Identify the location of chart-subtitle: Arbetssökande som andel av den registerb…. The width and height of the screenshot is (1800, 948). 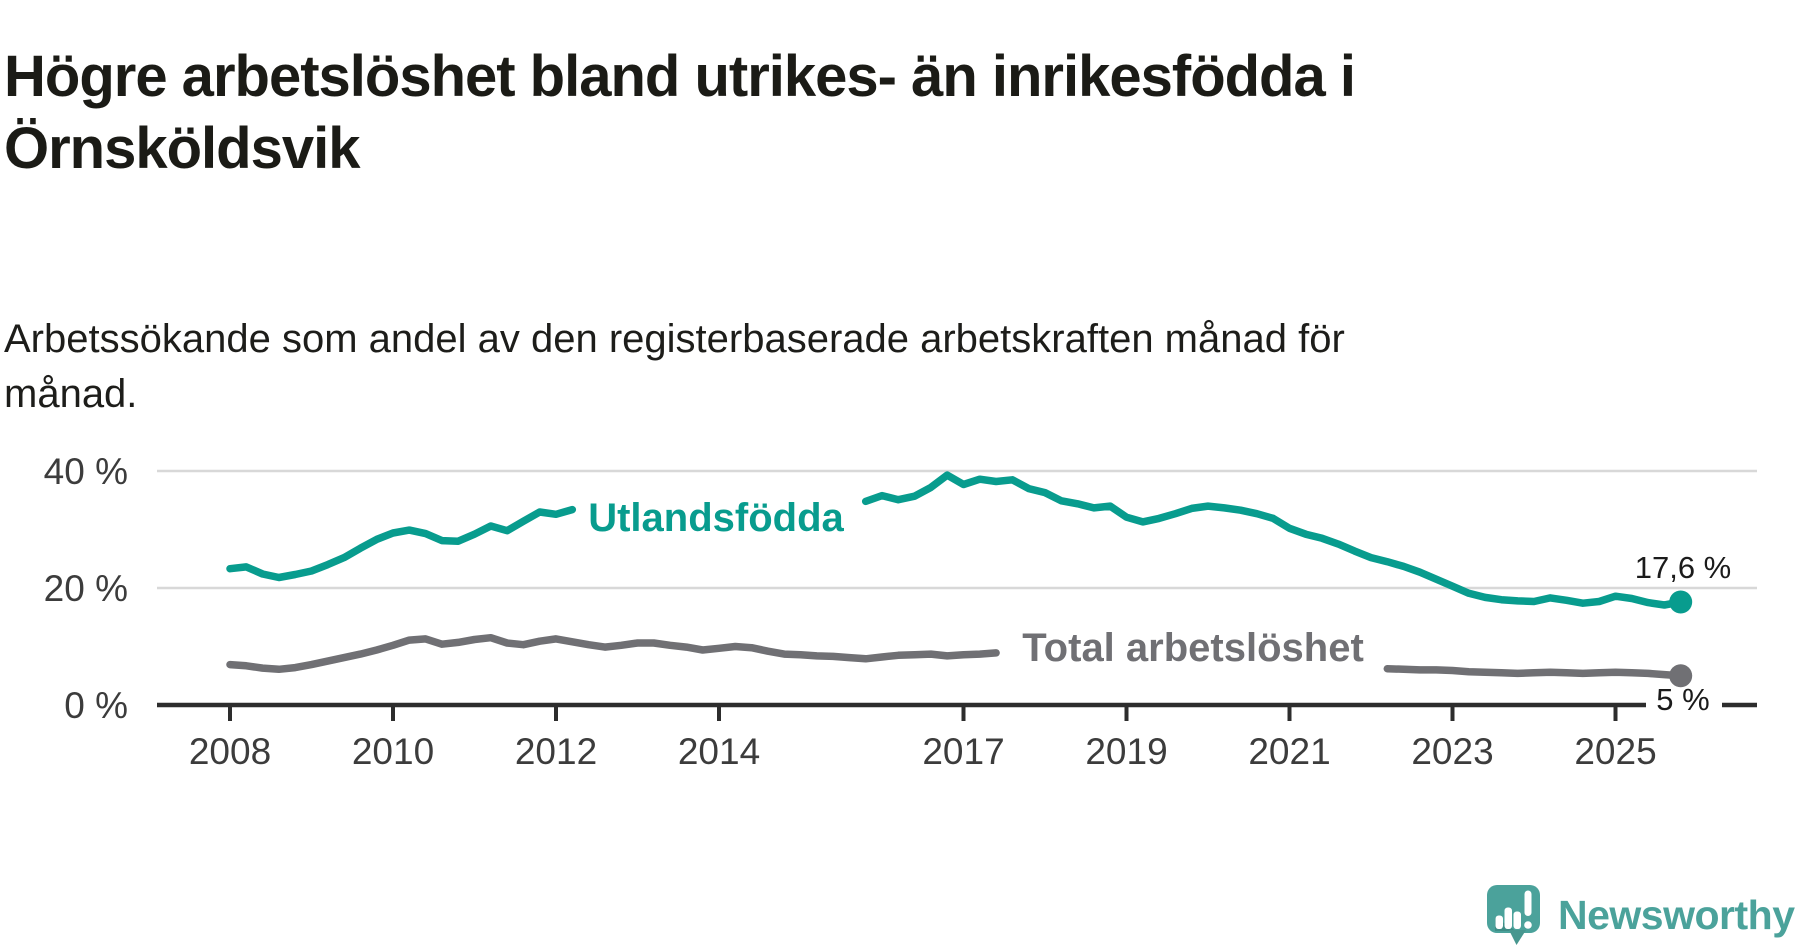
(674, 367).